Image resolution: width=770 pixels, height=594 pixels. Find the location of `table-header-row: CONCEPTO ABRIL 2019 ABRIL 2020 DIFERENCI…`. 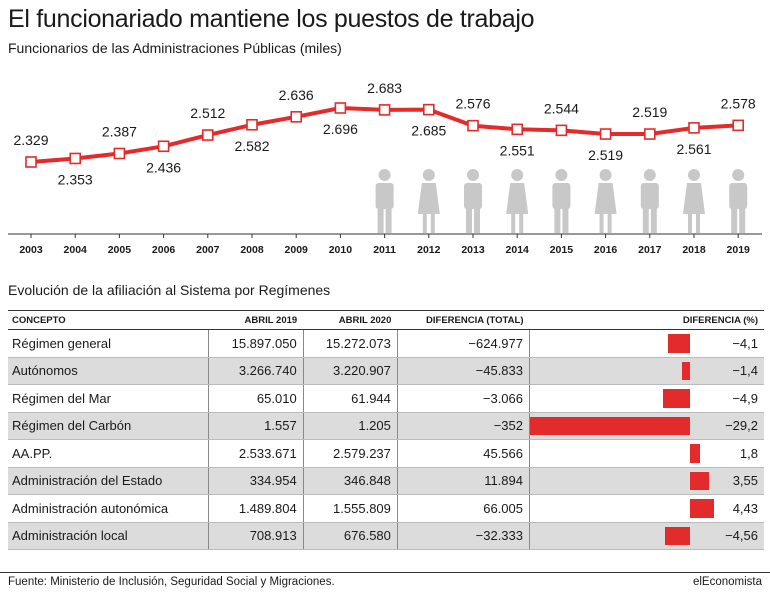

table-header-row: CONCEPTO ABRIL 2019 ABRIL 2020 DIFERENCI… is located at coordinates (386, 320).